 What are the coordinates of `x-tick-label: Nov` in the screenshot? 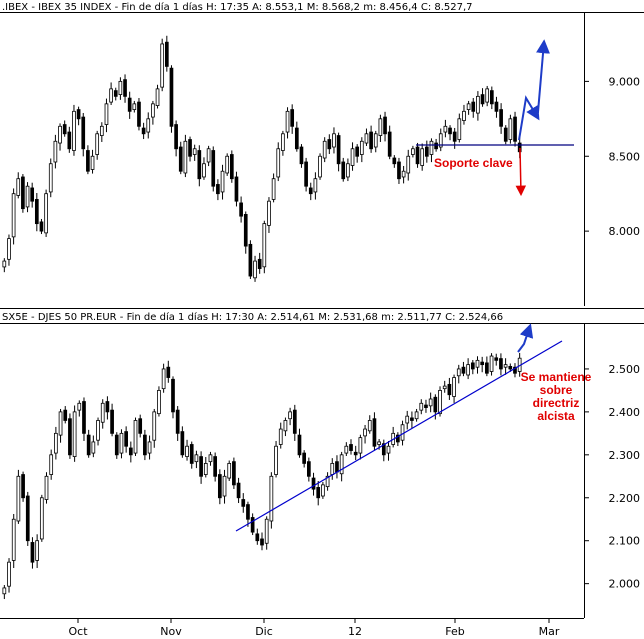 It's located at (171, 631).